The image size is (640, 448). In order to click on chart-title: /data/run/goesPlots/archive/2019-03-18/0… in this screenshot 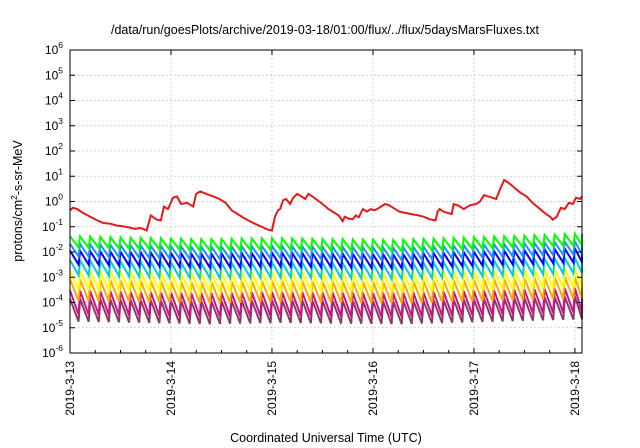, I will do `click(325, 30)`.